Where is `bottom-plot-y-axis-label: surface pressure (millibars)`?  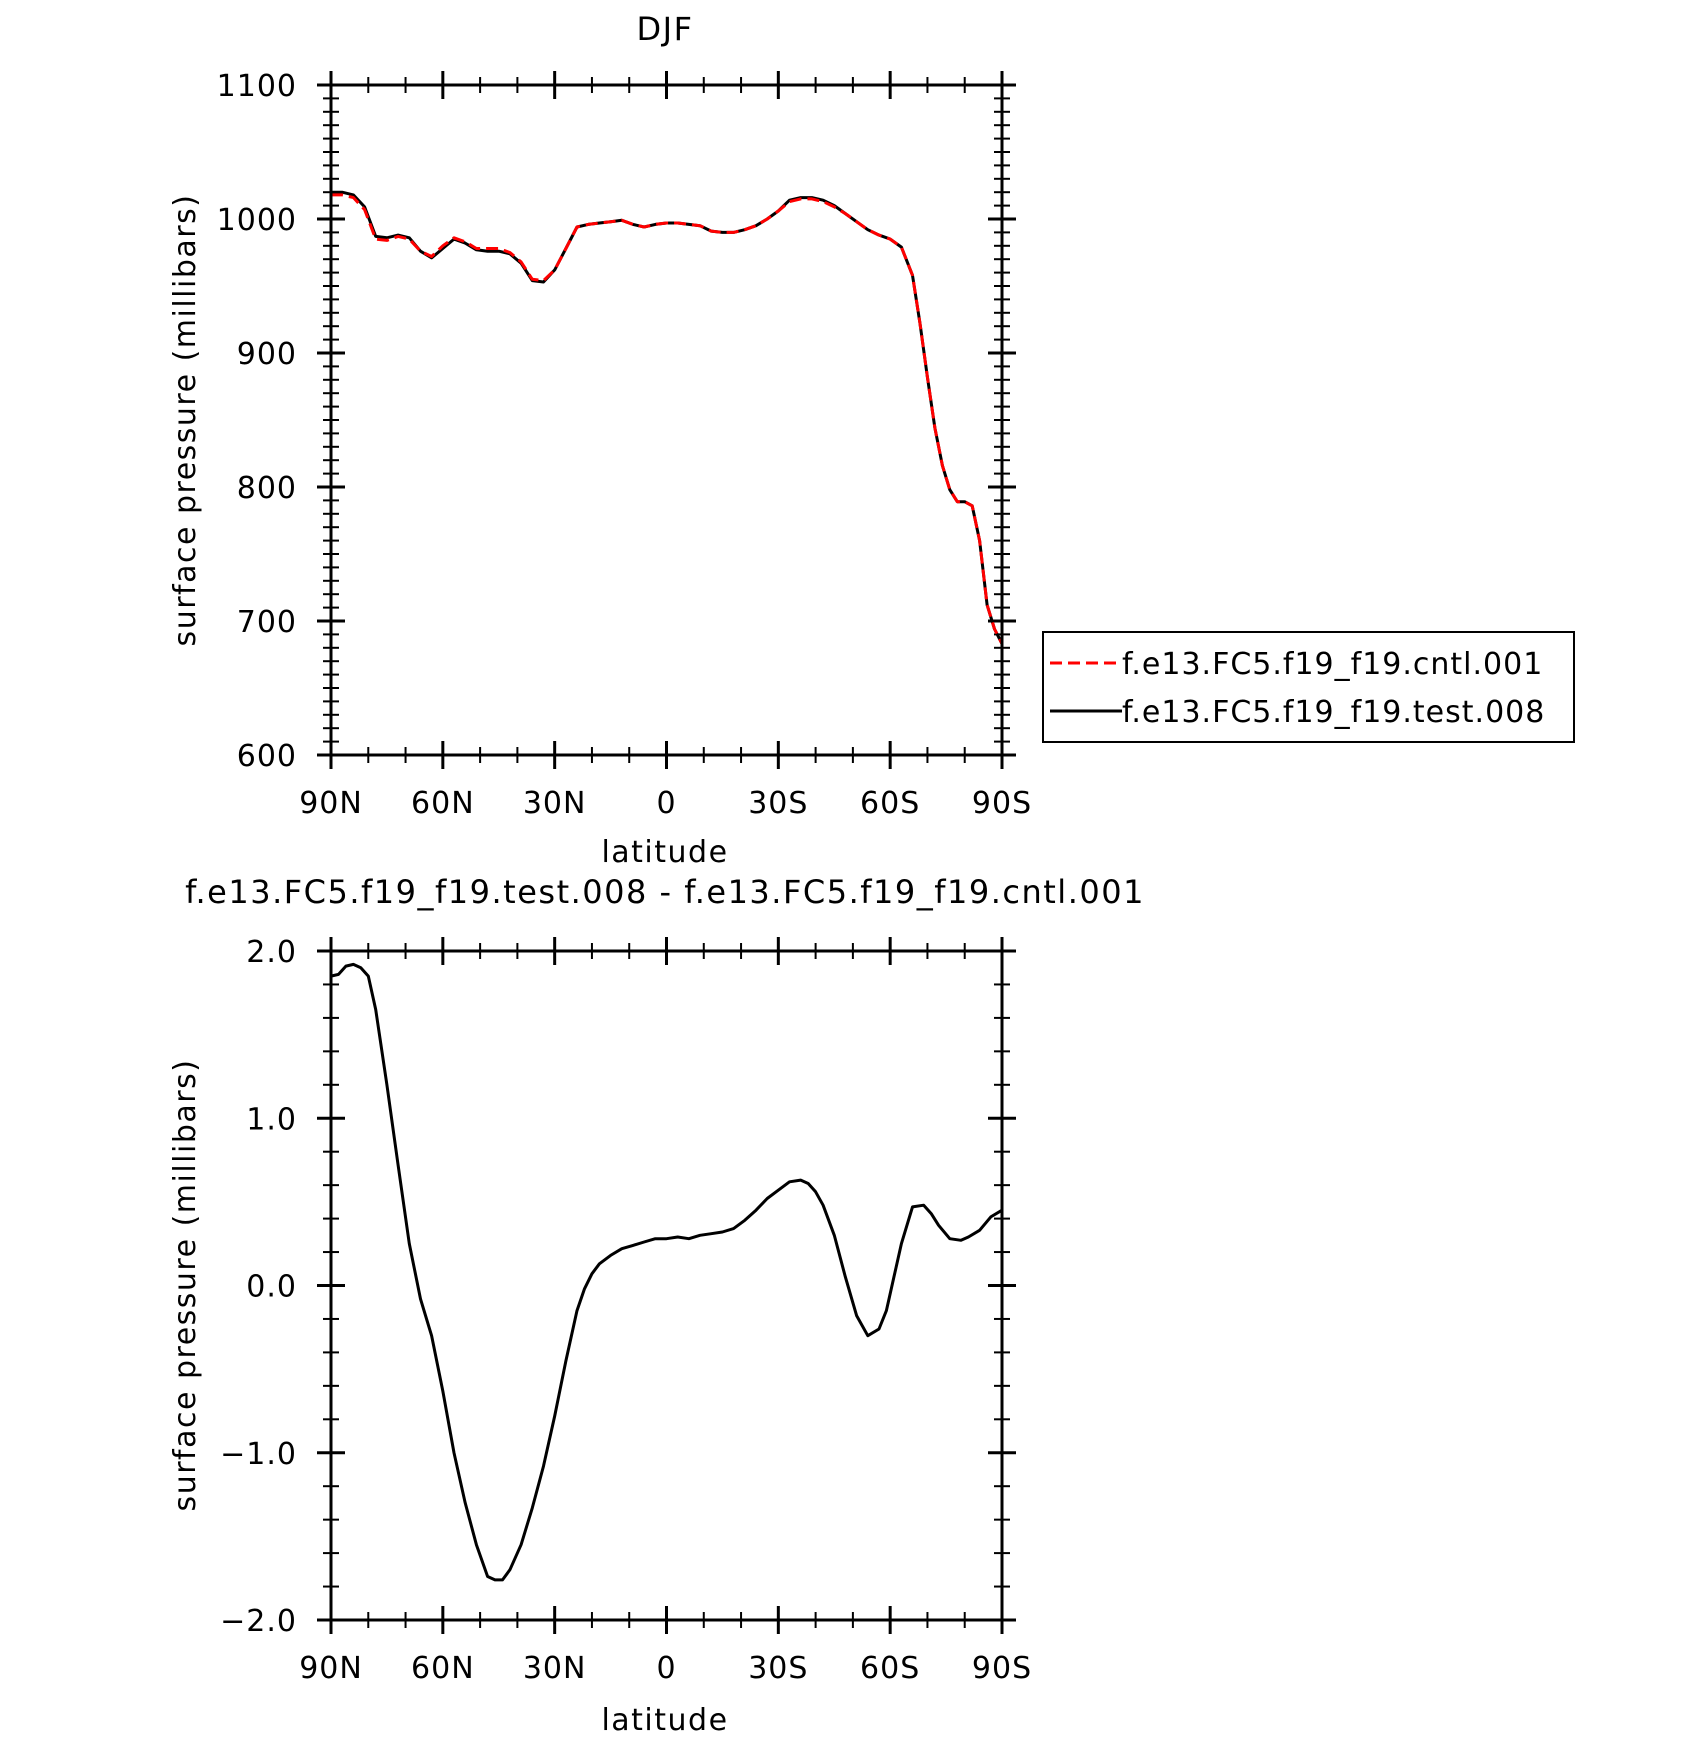
bottom-plot-y-axis-label: surface pressure (millibars) is located at coordinates (185, 1285).